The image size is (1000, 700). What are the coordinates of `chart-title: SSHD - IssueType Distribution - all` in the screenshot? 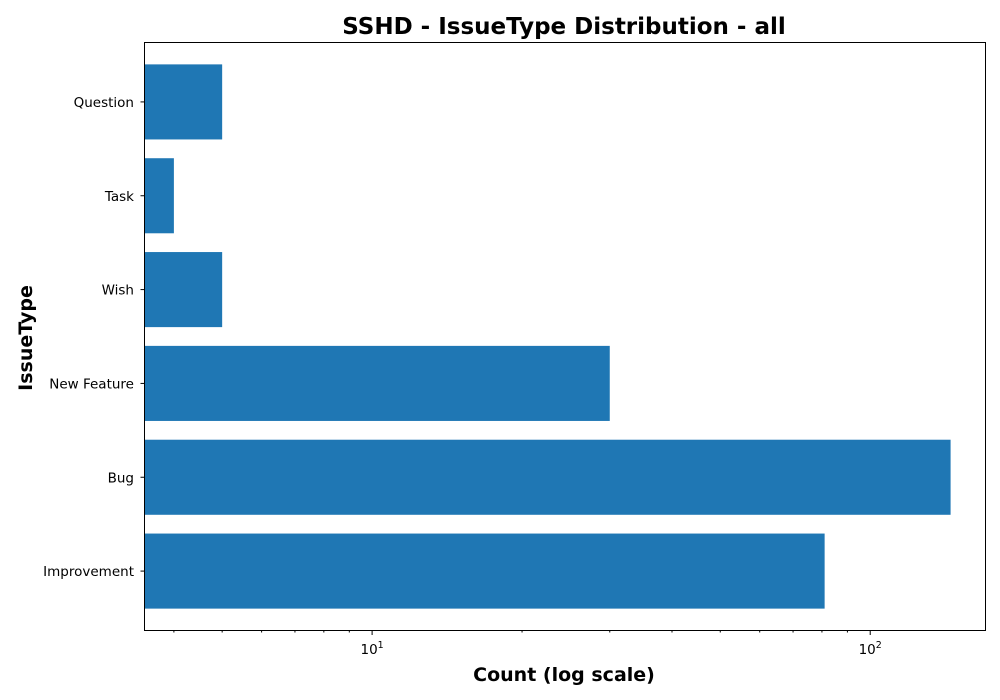 It's located at (564, 27).